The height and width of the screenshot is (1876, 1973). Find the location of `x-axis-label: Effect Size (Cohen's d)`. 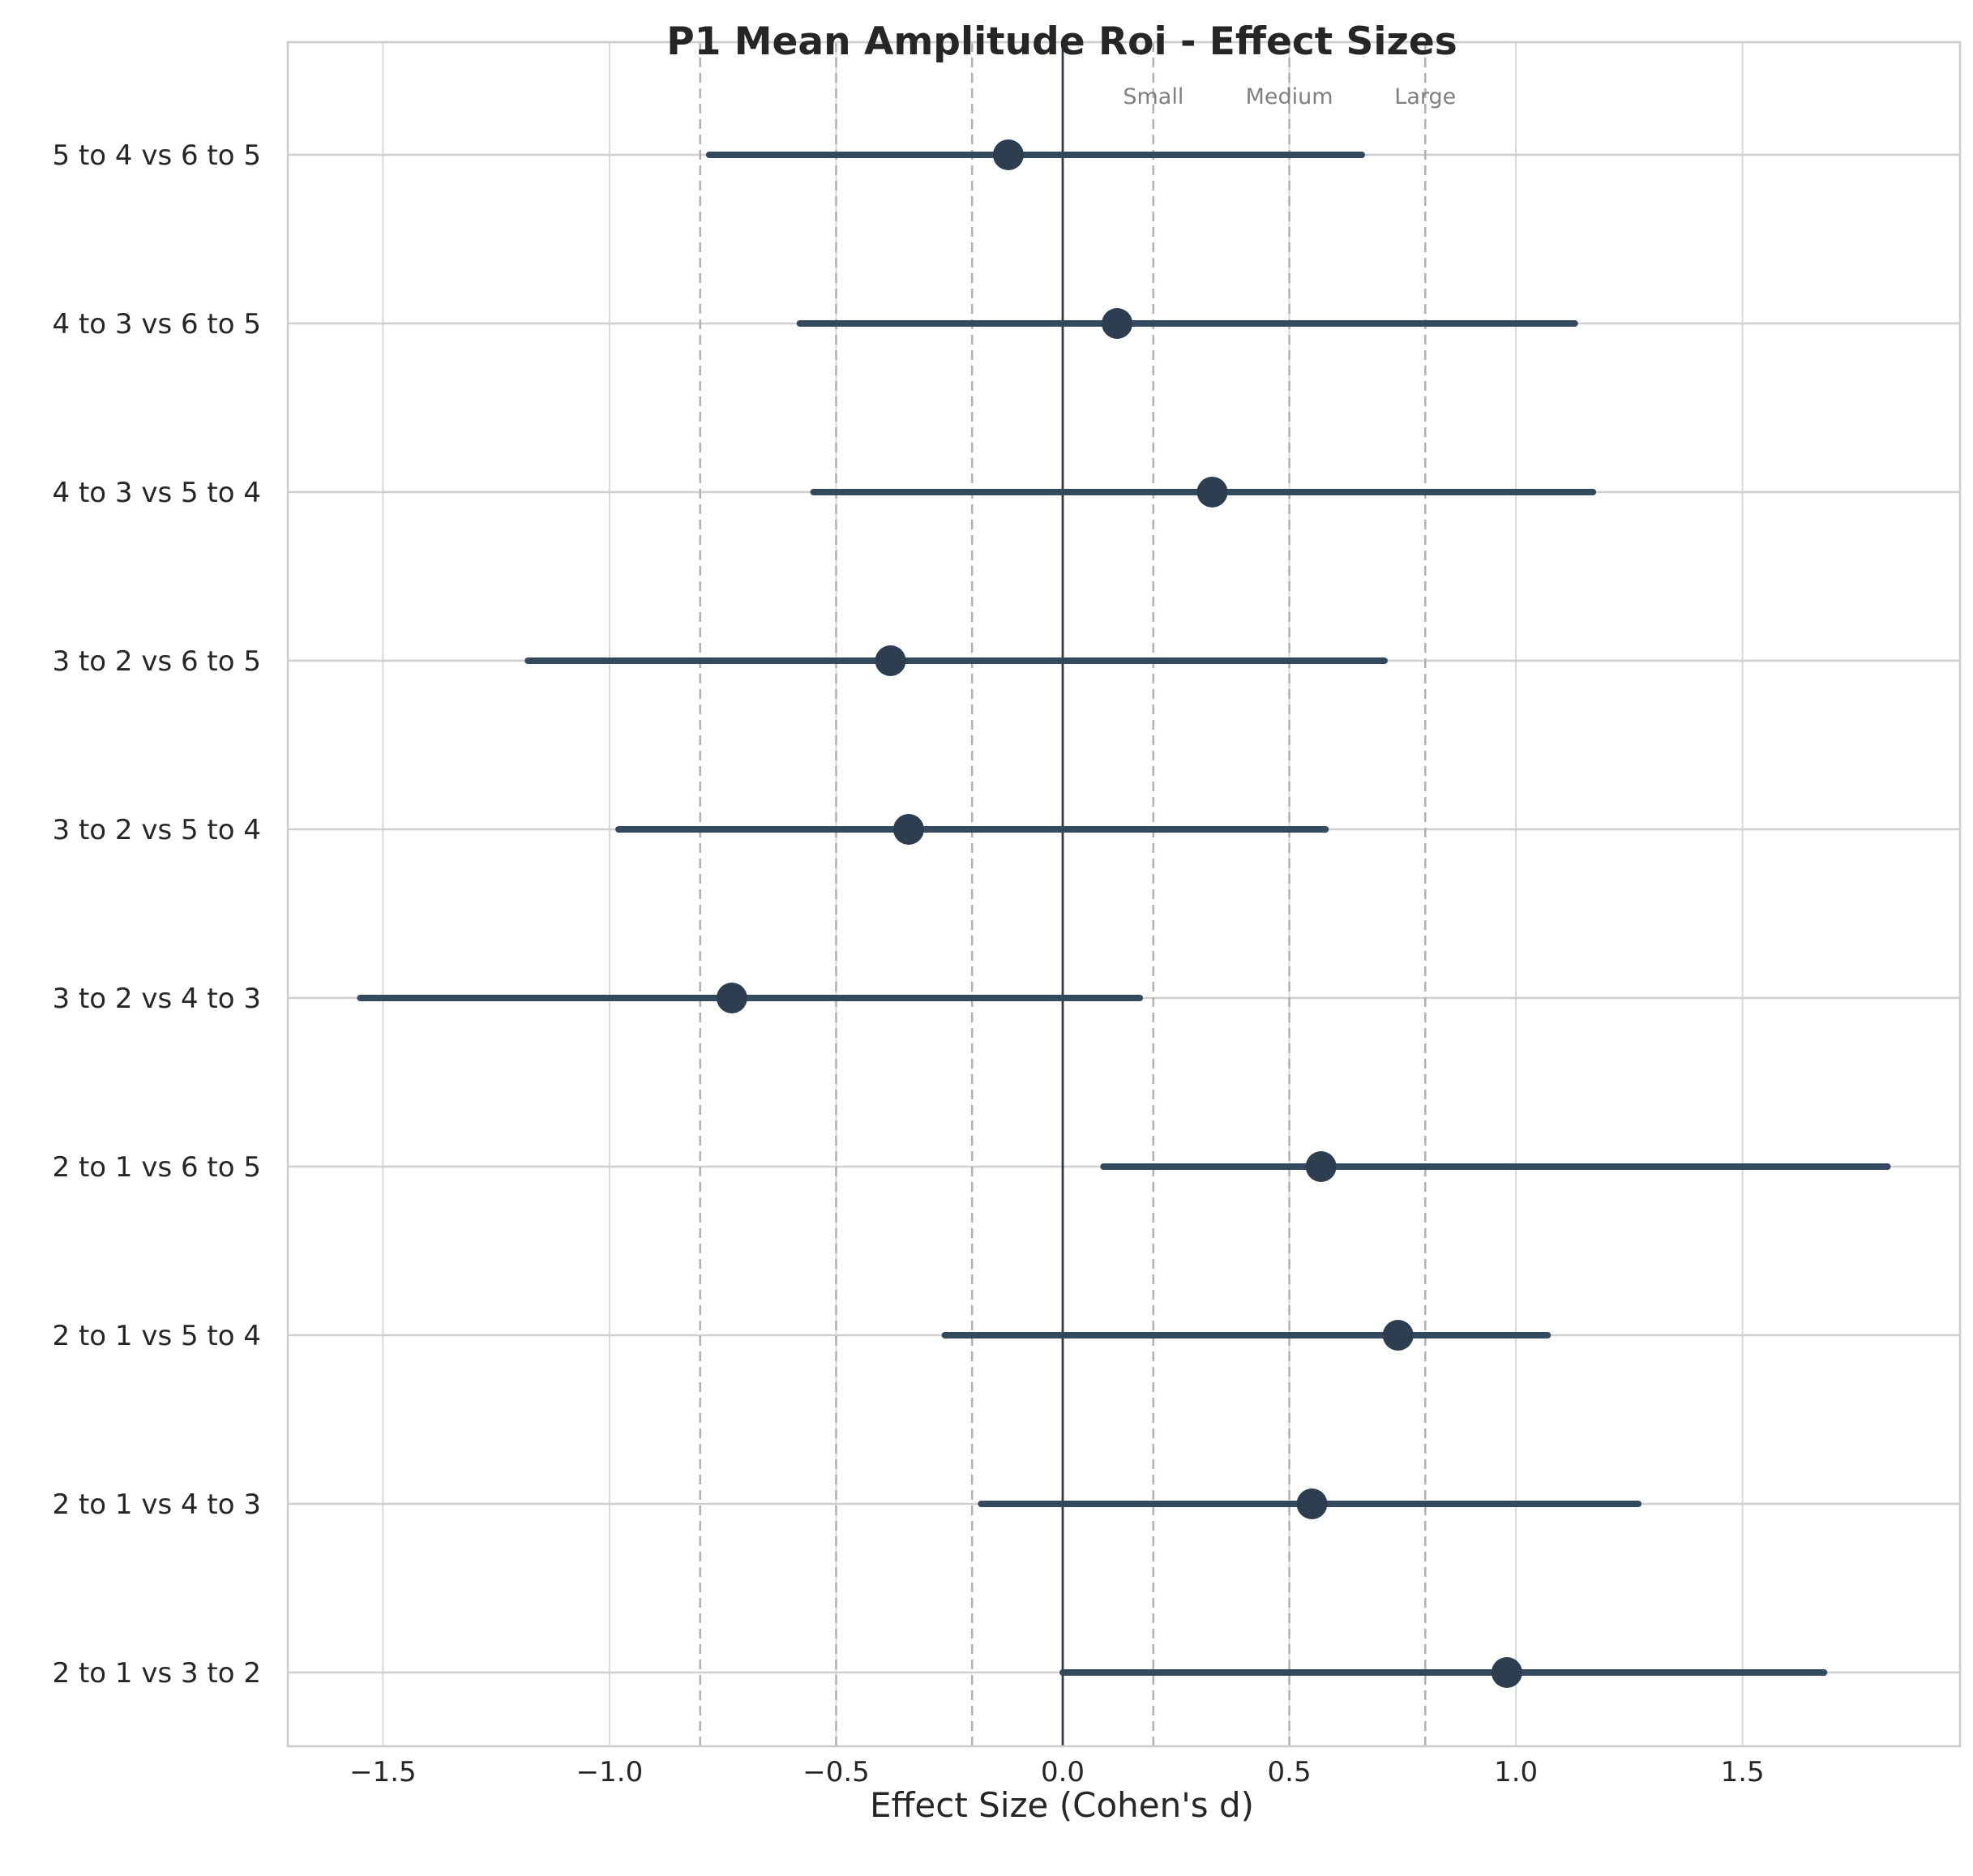

x-axis-label: Effect Size (Cohen's d) is located at coordinates (1062, 1805).